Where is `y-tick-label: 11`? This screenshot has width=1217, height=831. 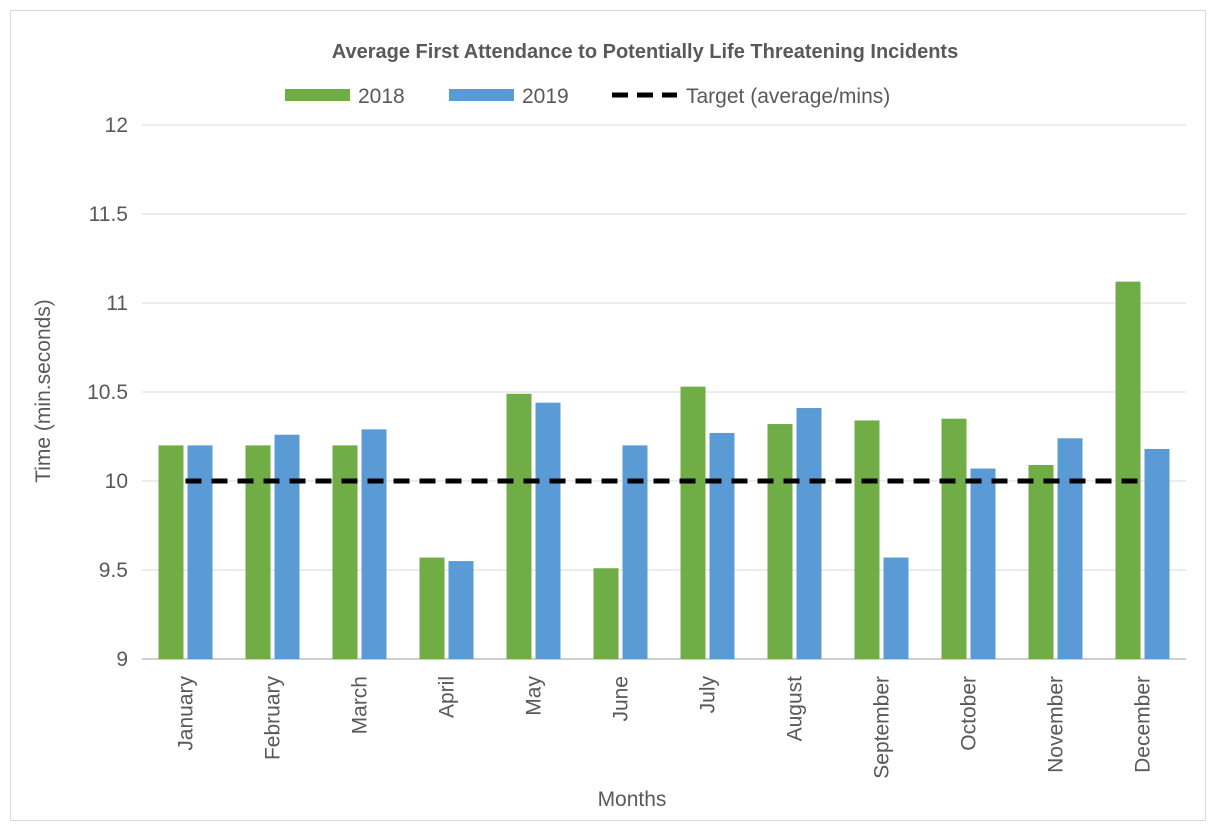 y-tick-label: 11 is located at coordinates (117, 303).